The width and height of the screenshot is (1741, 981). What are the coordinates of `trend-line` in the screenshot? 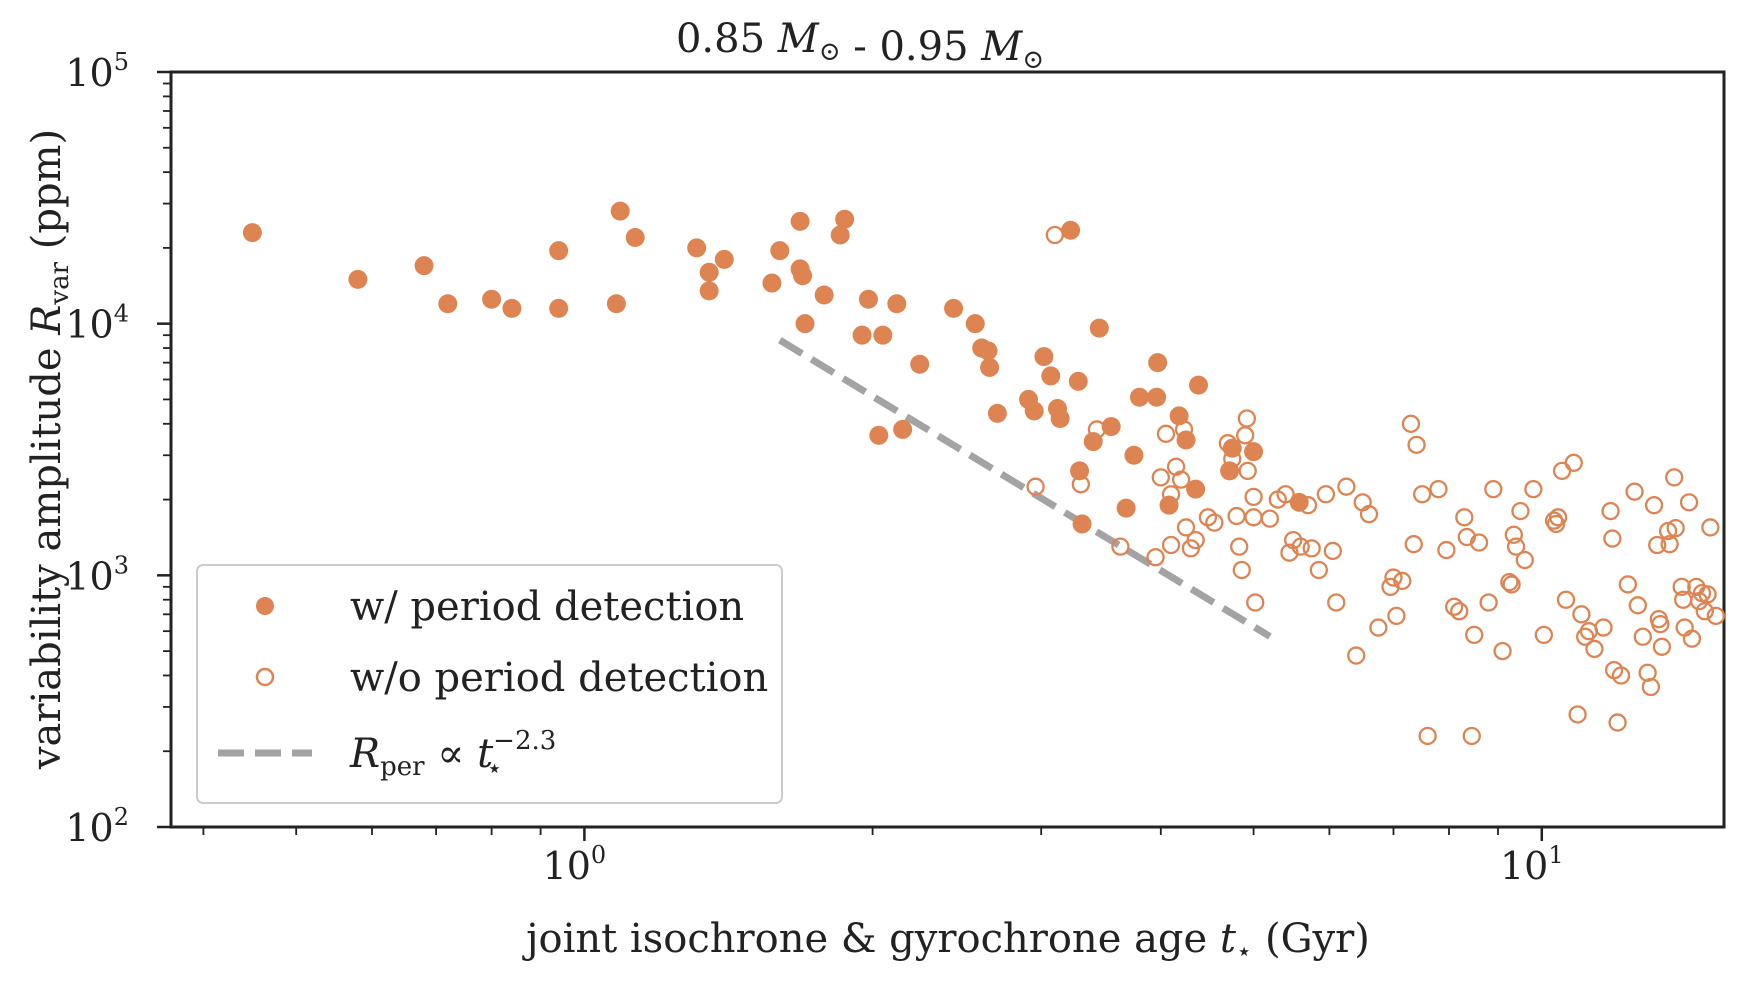 It's located at (1025, 488).